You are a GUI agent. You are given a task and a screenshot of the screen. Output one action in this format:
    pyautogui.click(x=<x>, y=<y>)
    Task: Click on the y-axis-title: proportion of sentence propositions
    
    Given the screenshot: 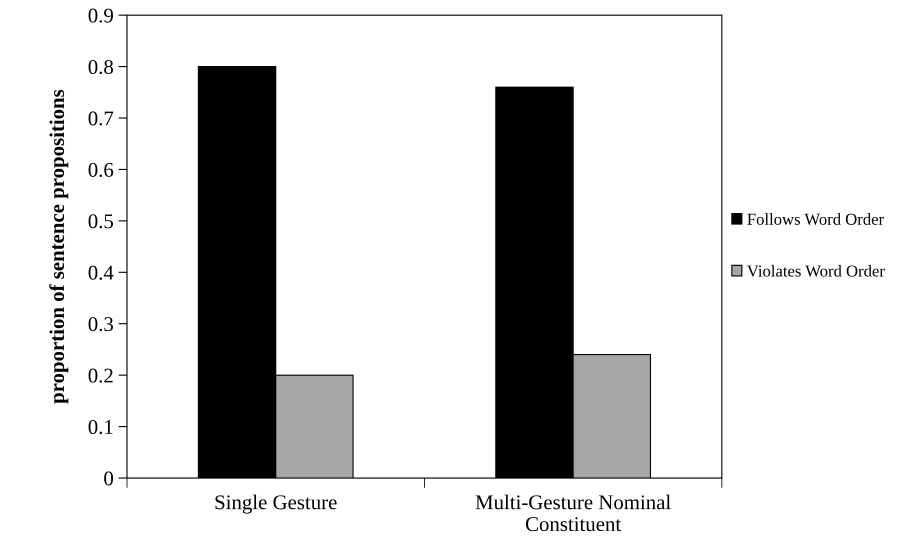 What is the action you would take?
    pyautogui.click(x=58, y=247)
    